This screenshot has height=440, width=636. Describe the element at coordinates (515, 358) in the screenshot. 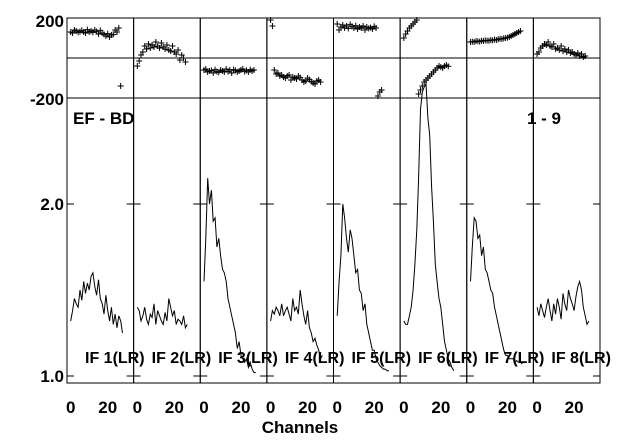

I see `panel-label: IF 7(LR)` at that location.